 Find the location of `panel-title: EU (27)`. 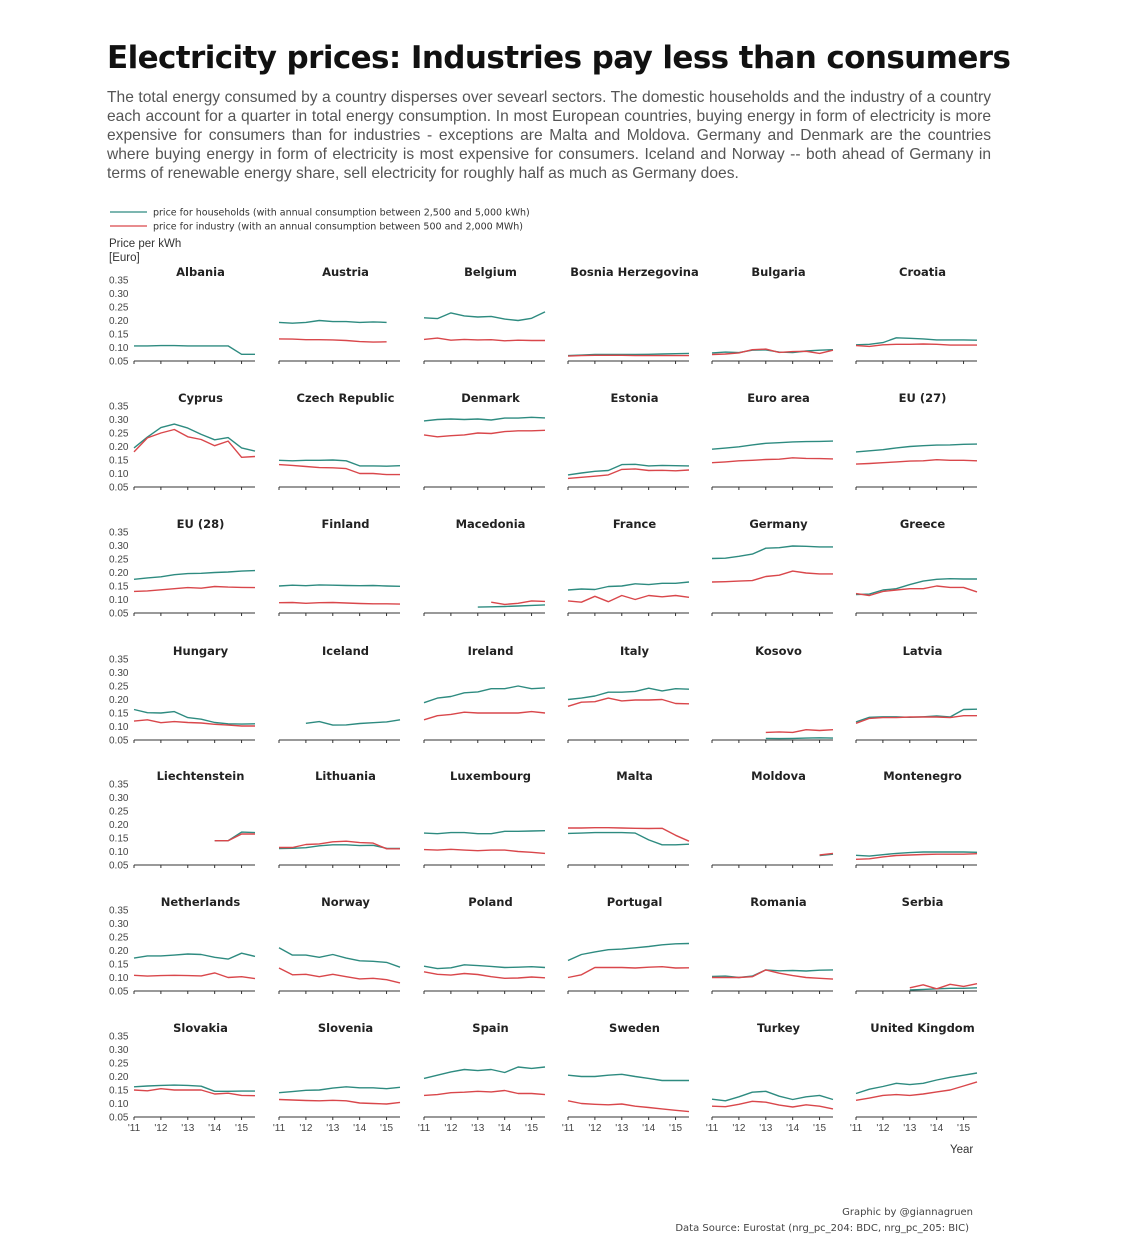

panel-title: EU (27) is located at coordinates (923, 398).